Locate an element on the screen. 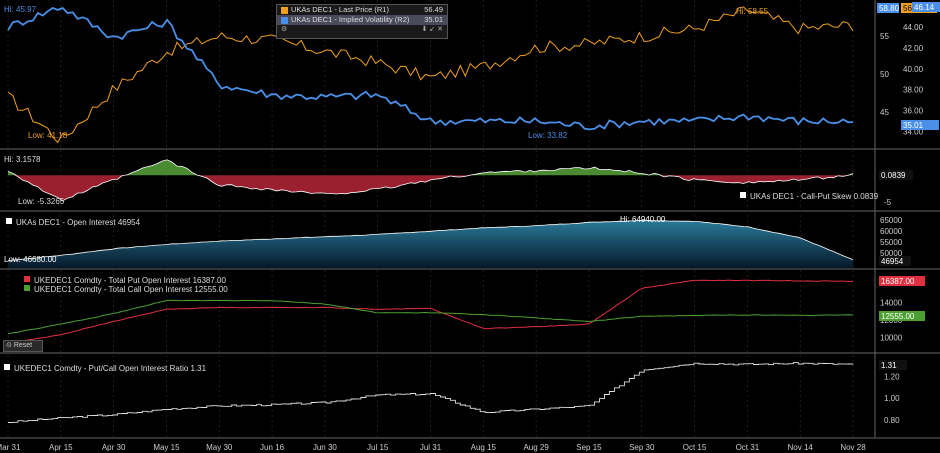  call-legend-swatch is located at coordinates (27, 288).